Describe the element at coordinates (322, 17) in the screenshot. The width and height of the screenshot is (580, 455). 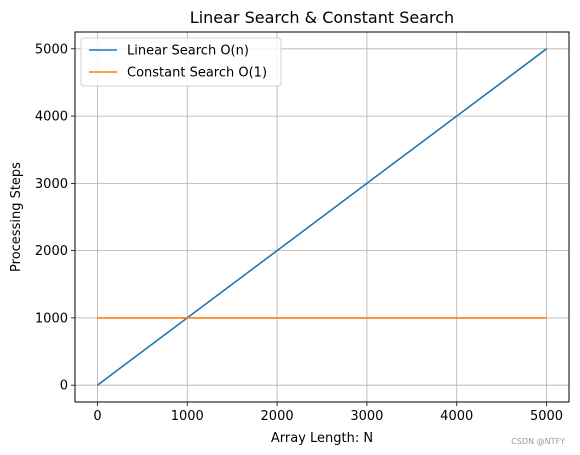
I see `chart-title: Linear Search & Constant Search` at that location.